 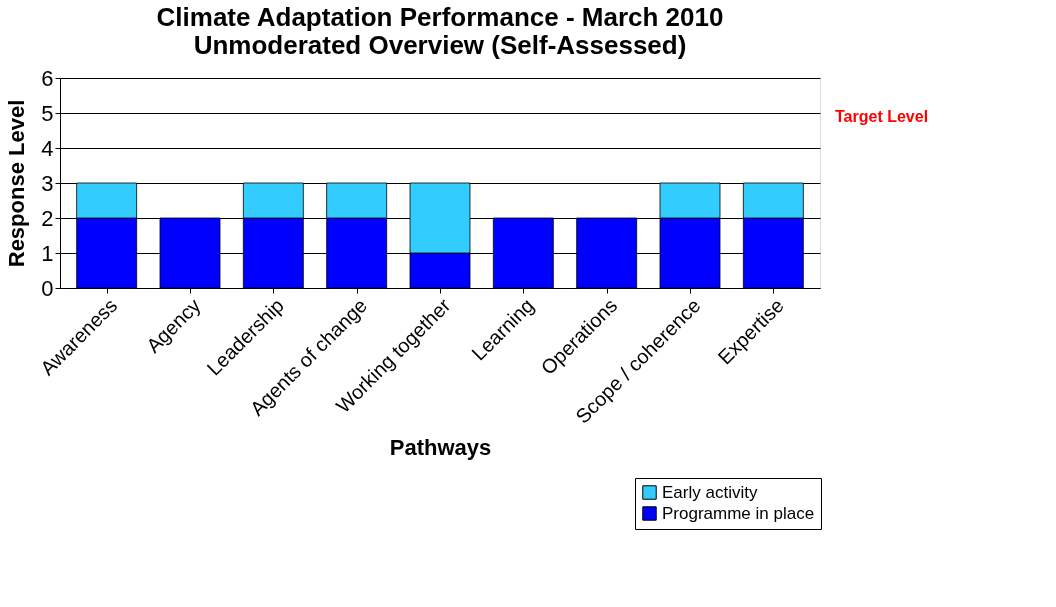 I want to click on text: Unmoderated Overview (Self-Assessed), so click(x=440, y=45).